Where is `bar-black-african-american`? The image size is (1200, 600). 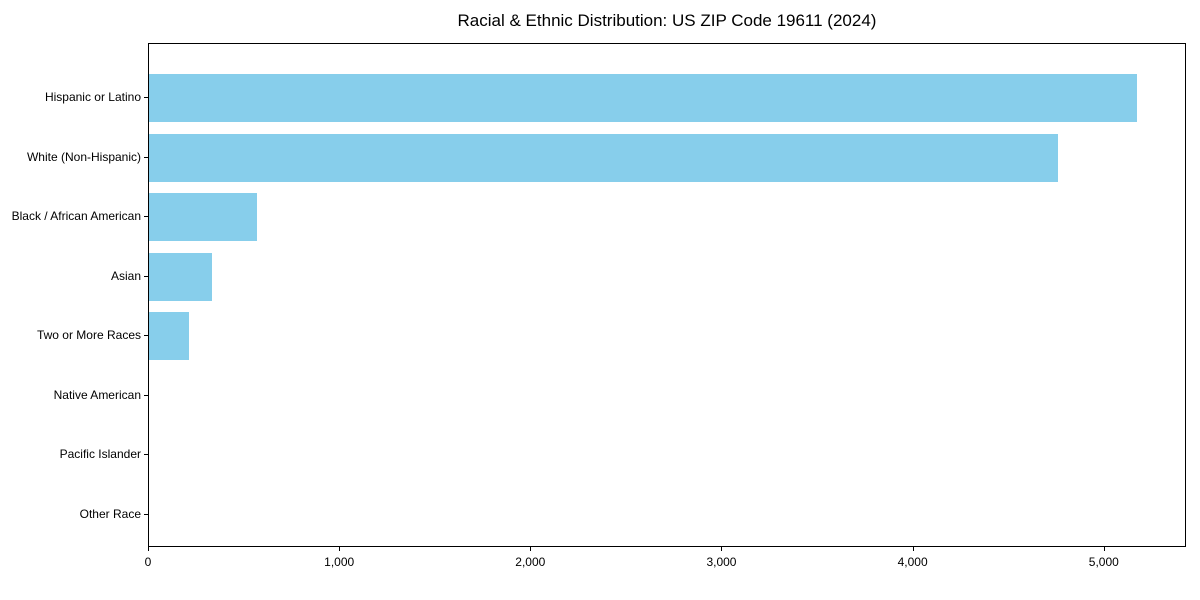
bar-black-african-american is located at coordinates (203, 217).